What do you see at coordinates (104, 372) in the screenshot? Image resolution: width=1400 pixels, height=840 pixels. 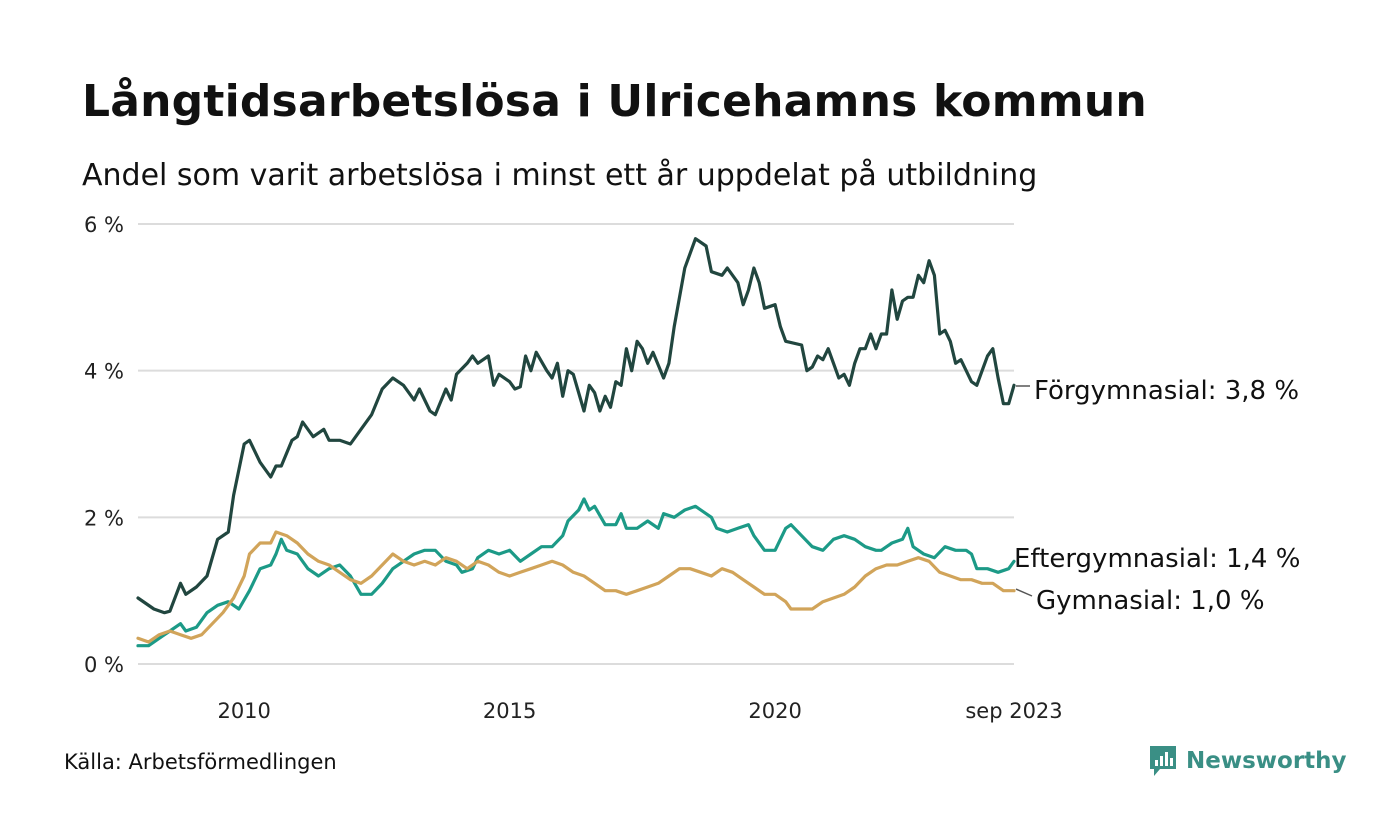 I see `y-tick-label: 4 %` at bounding box center [104, 372].